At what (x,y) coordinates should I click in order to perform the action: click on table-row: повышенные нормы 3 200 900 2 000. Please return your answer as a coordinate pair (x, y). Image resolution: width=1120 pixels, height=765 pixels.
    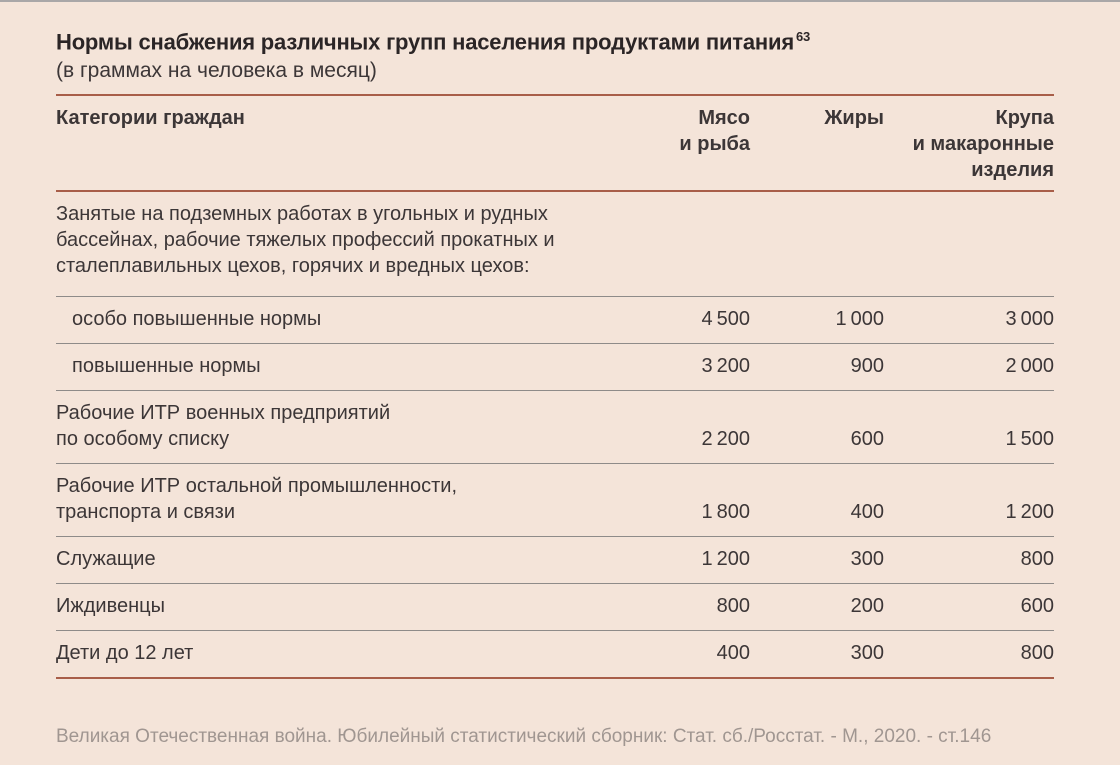
    Looking at the image, I should click on (555, 368).